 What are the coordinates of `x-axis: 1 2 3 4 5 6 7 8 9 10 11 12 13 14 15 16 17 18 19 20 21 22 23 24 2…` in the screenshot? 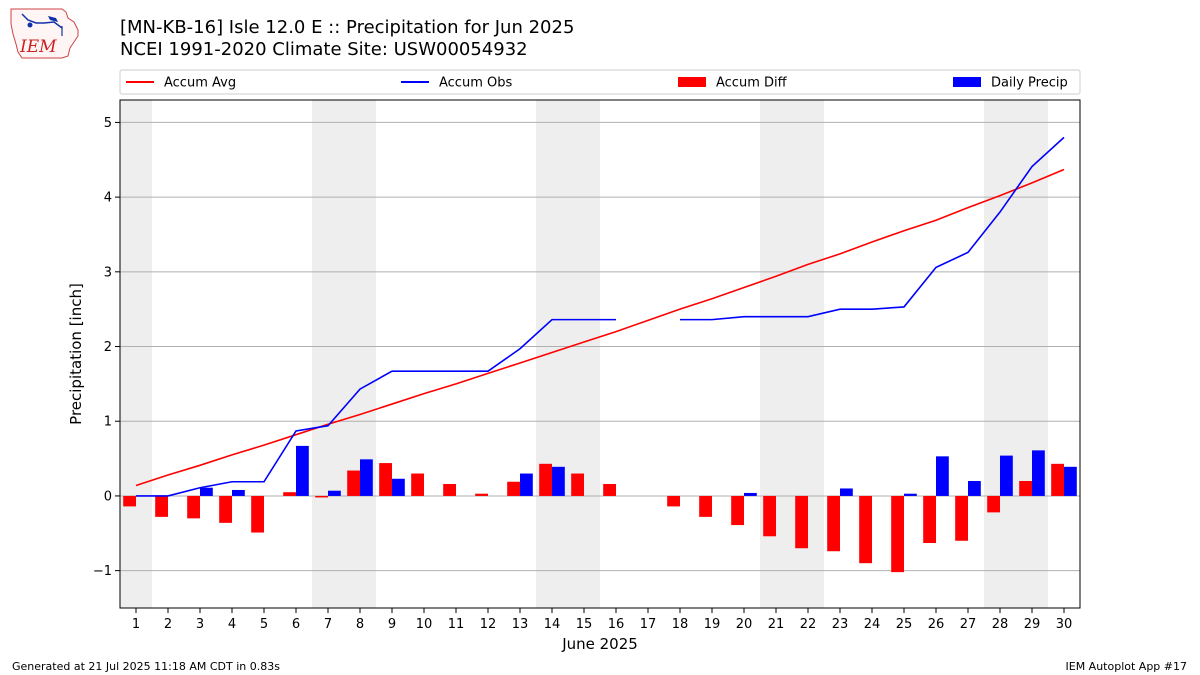 It's located at (602, 620).